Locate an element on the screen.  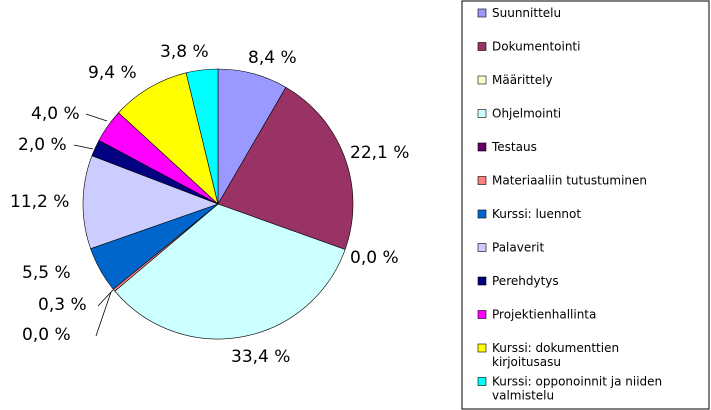
legend-label-6: Kurssi: luennot is located at coordinates (536, 214).